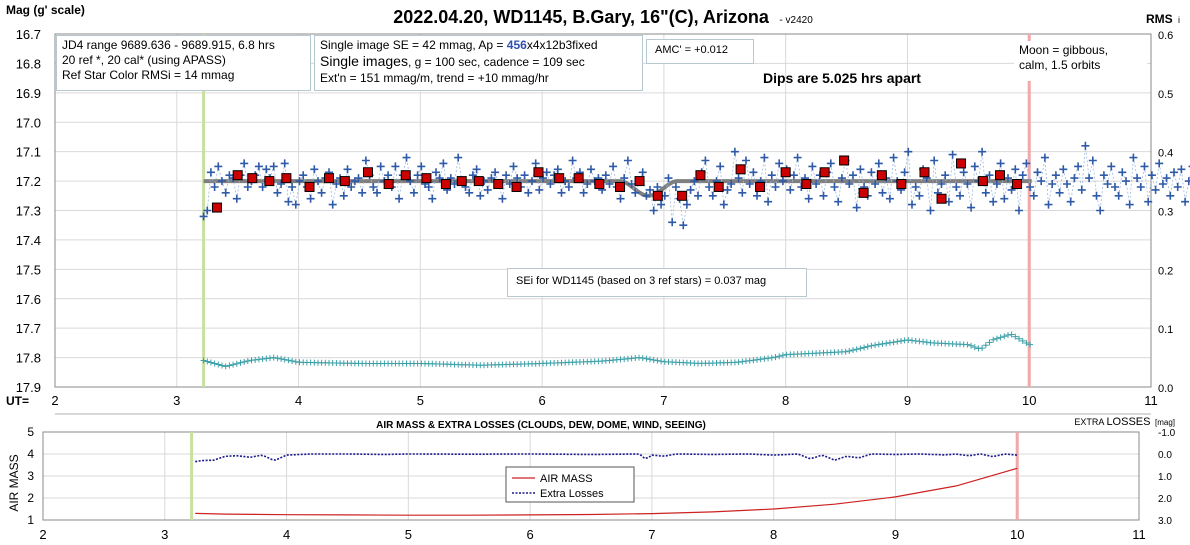 This screenshot has width=1190, height=545. I want to click on rms-tick-label: 0.1, so click(1165, 330).